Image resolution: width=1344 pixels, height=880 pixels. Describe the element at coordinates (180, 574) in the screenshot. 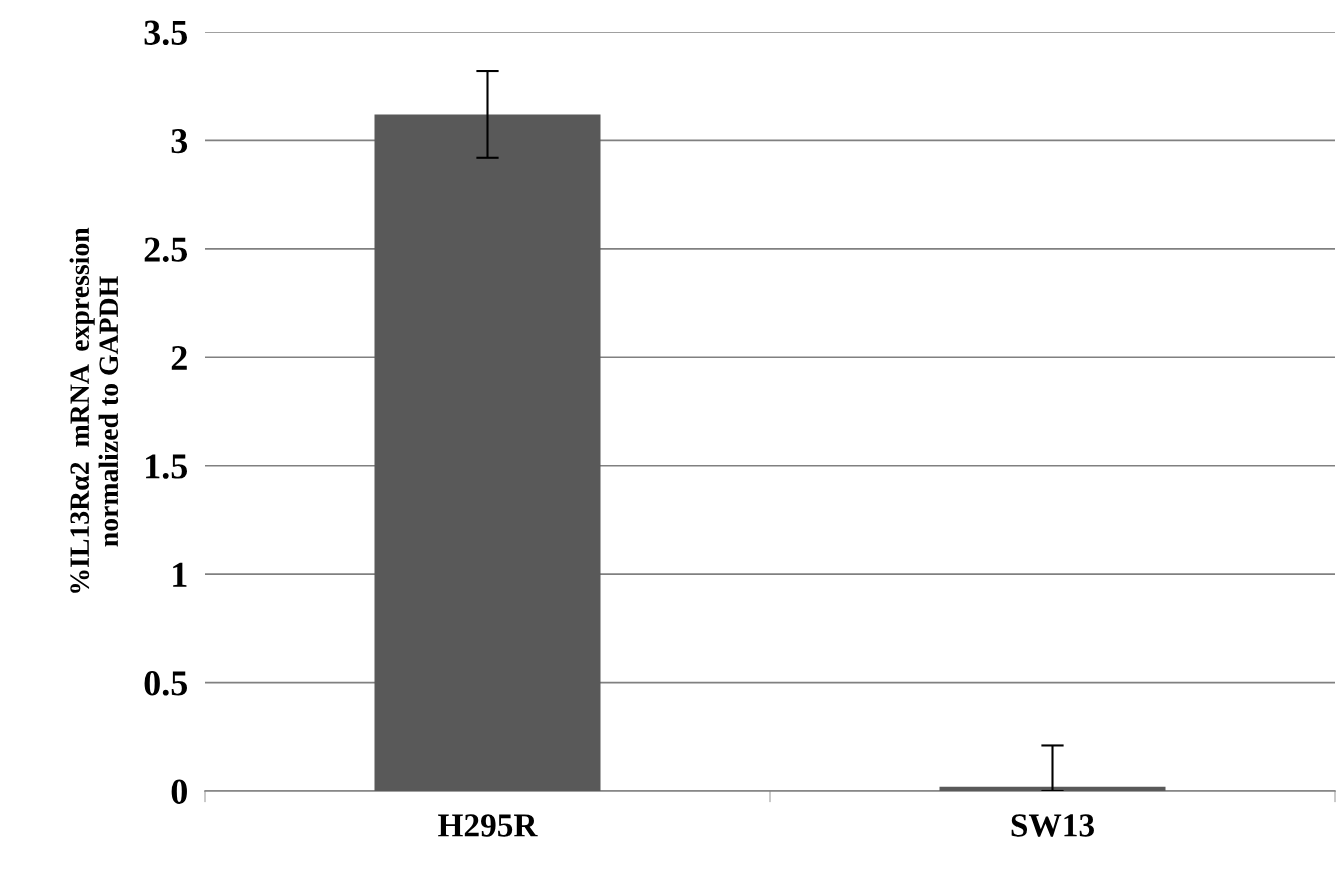

I see `y-tick-label: 1` at that location.